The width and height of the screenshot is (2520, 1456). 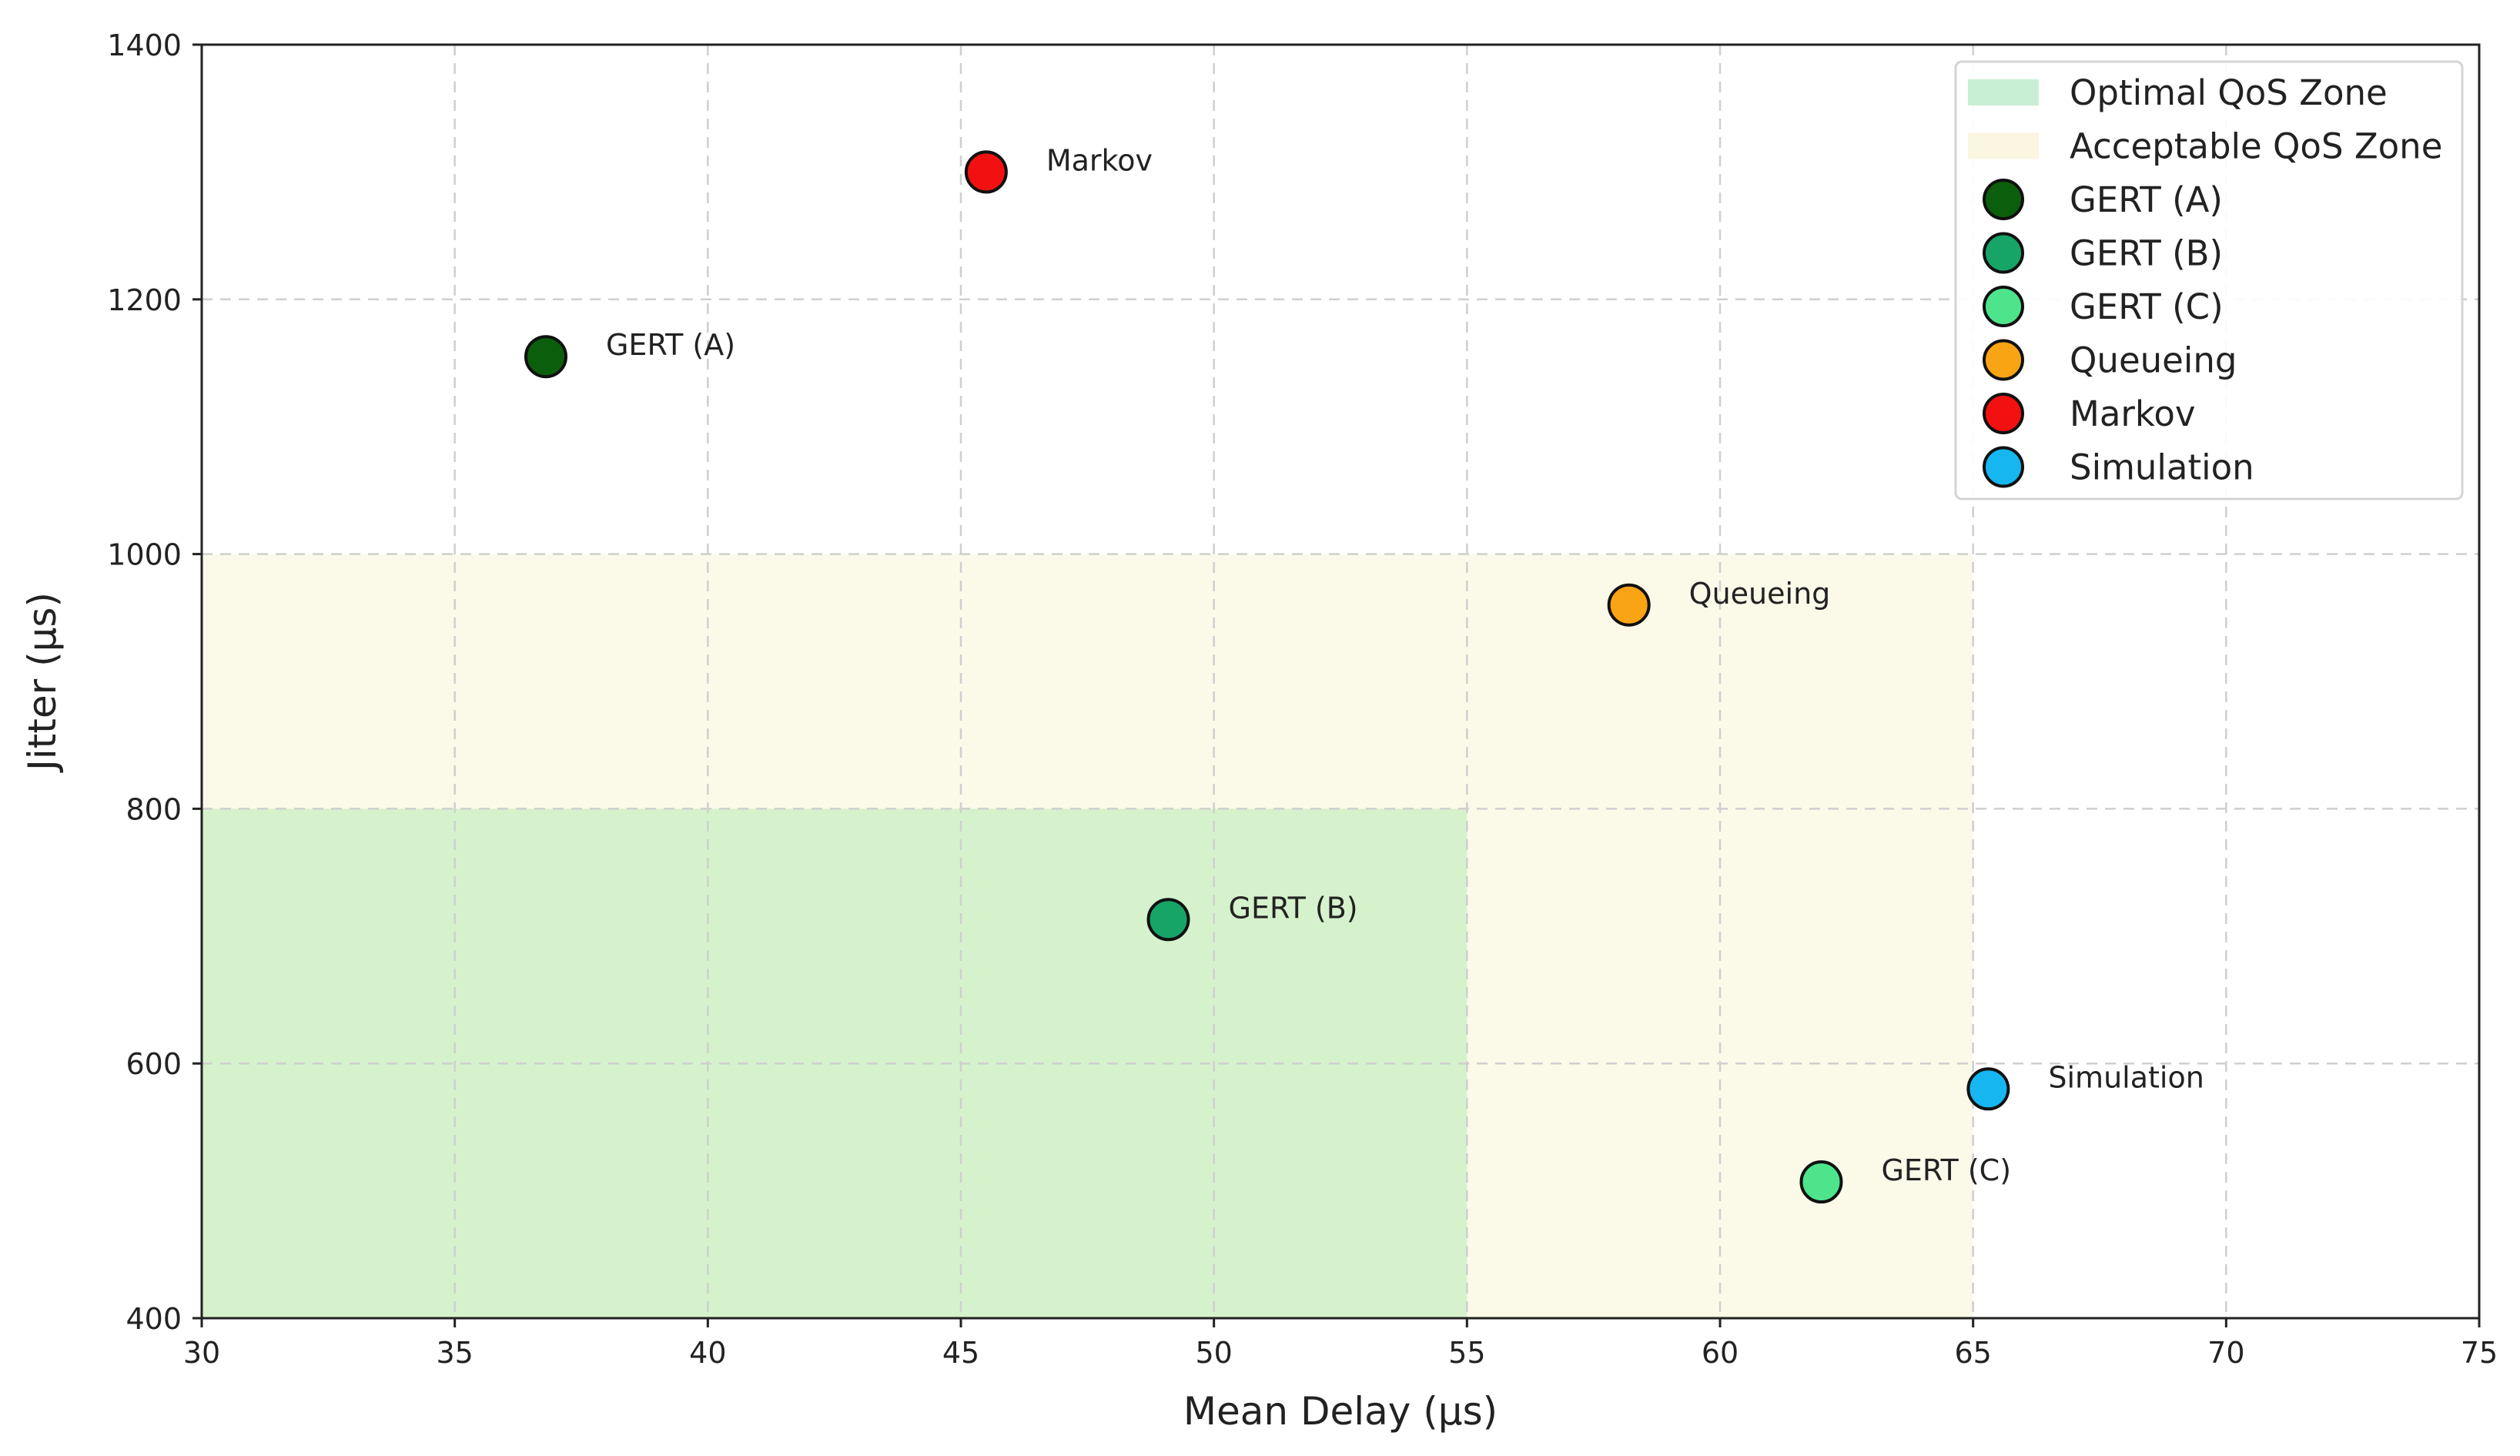 I want to click on x-tick-label: 65, so click(x=1972, y=1353).